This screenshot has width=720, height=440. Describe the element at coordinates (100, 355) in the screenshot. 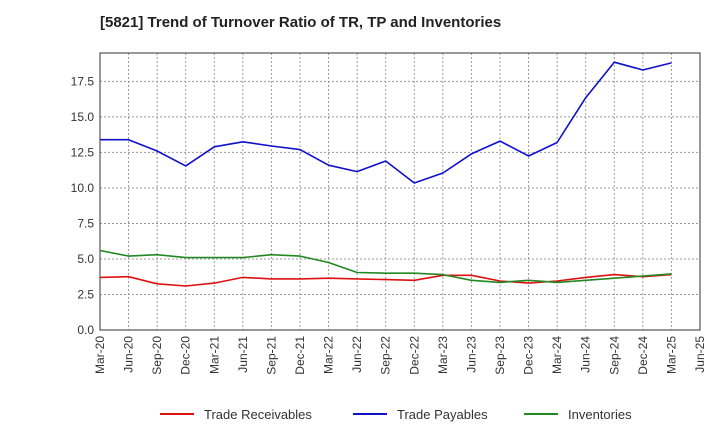

I see `x-tick-label: Mar-20` at that location.